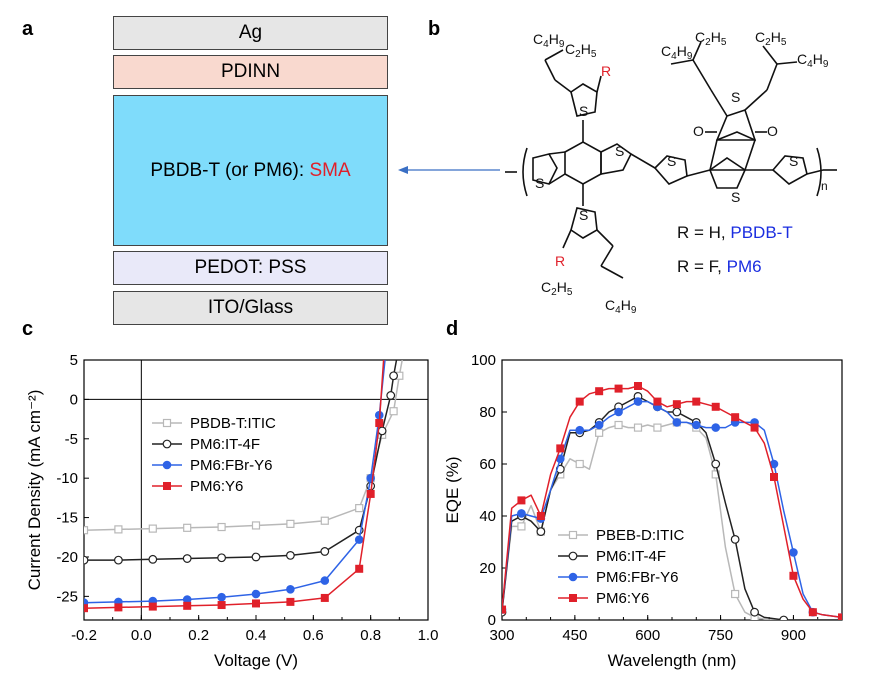  What do you see at coordinates (250, 72) in the screenshot?
I see `layer-pdinn: PDINN` at bounding box center [250, 72].